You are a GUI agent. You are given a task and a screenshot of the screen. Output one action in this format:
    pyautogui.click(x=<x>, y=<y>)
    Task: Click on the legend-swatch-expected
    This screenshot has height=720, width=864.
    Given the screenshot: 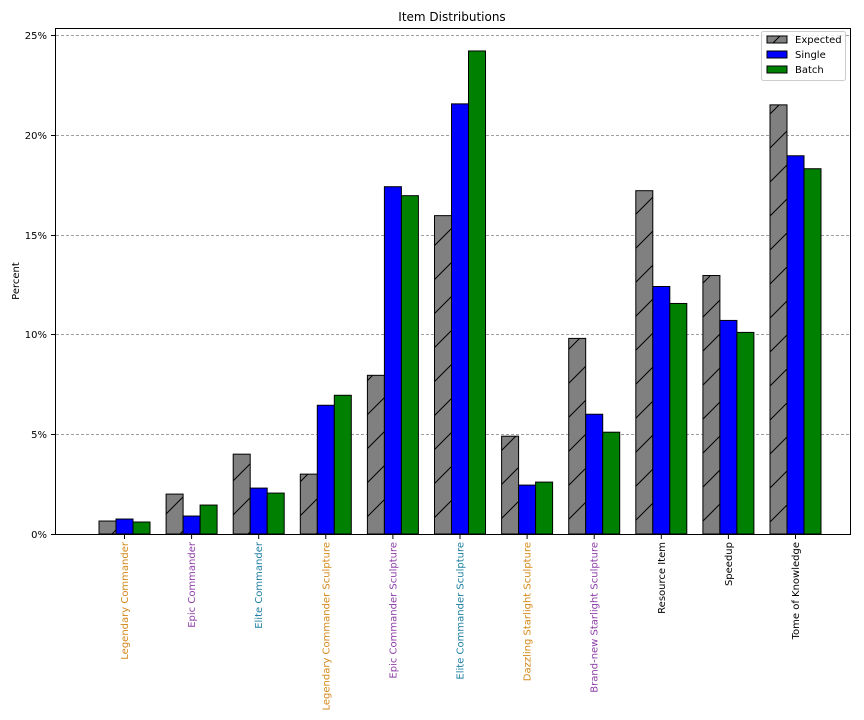 What is the action you would take?
    pyautogui.click(x=777, y=39)
    